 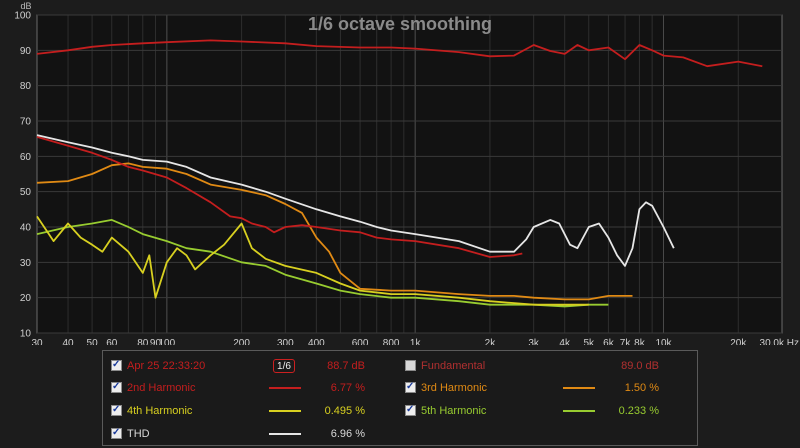 I want to click on y-tick-label: 50, so click(x=26, y=192).